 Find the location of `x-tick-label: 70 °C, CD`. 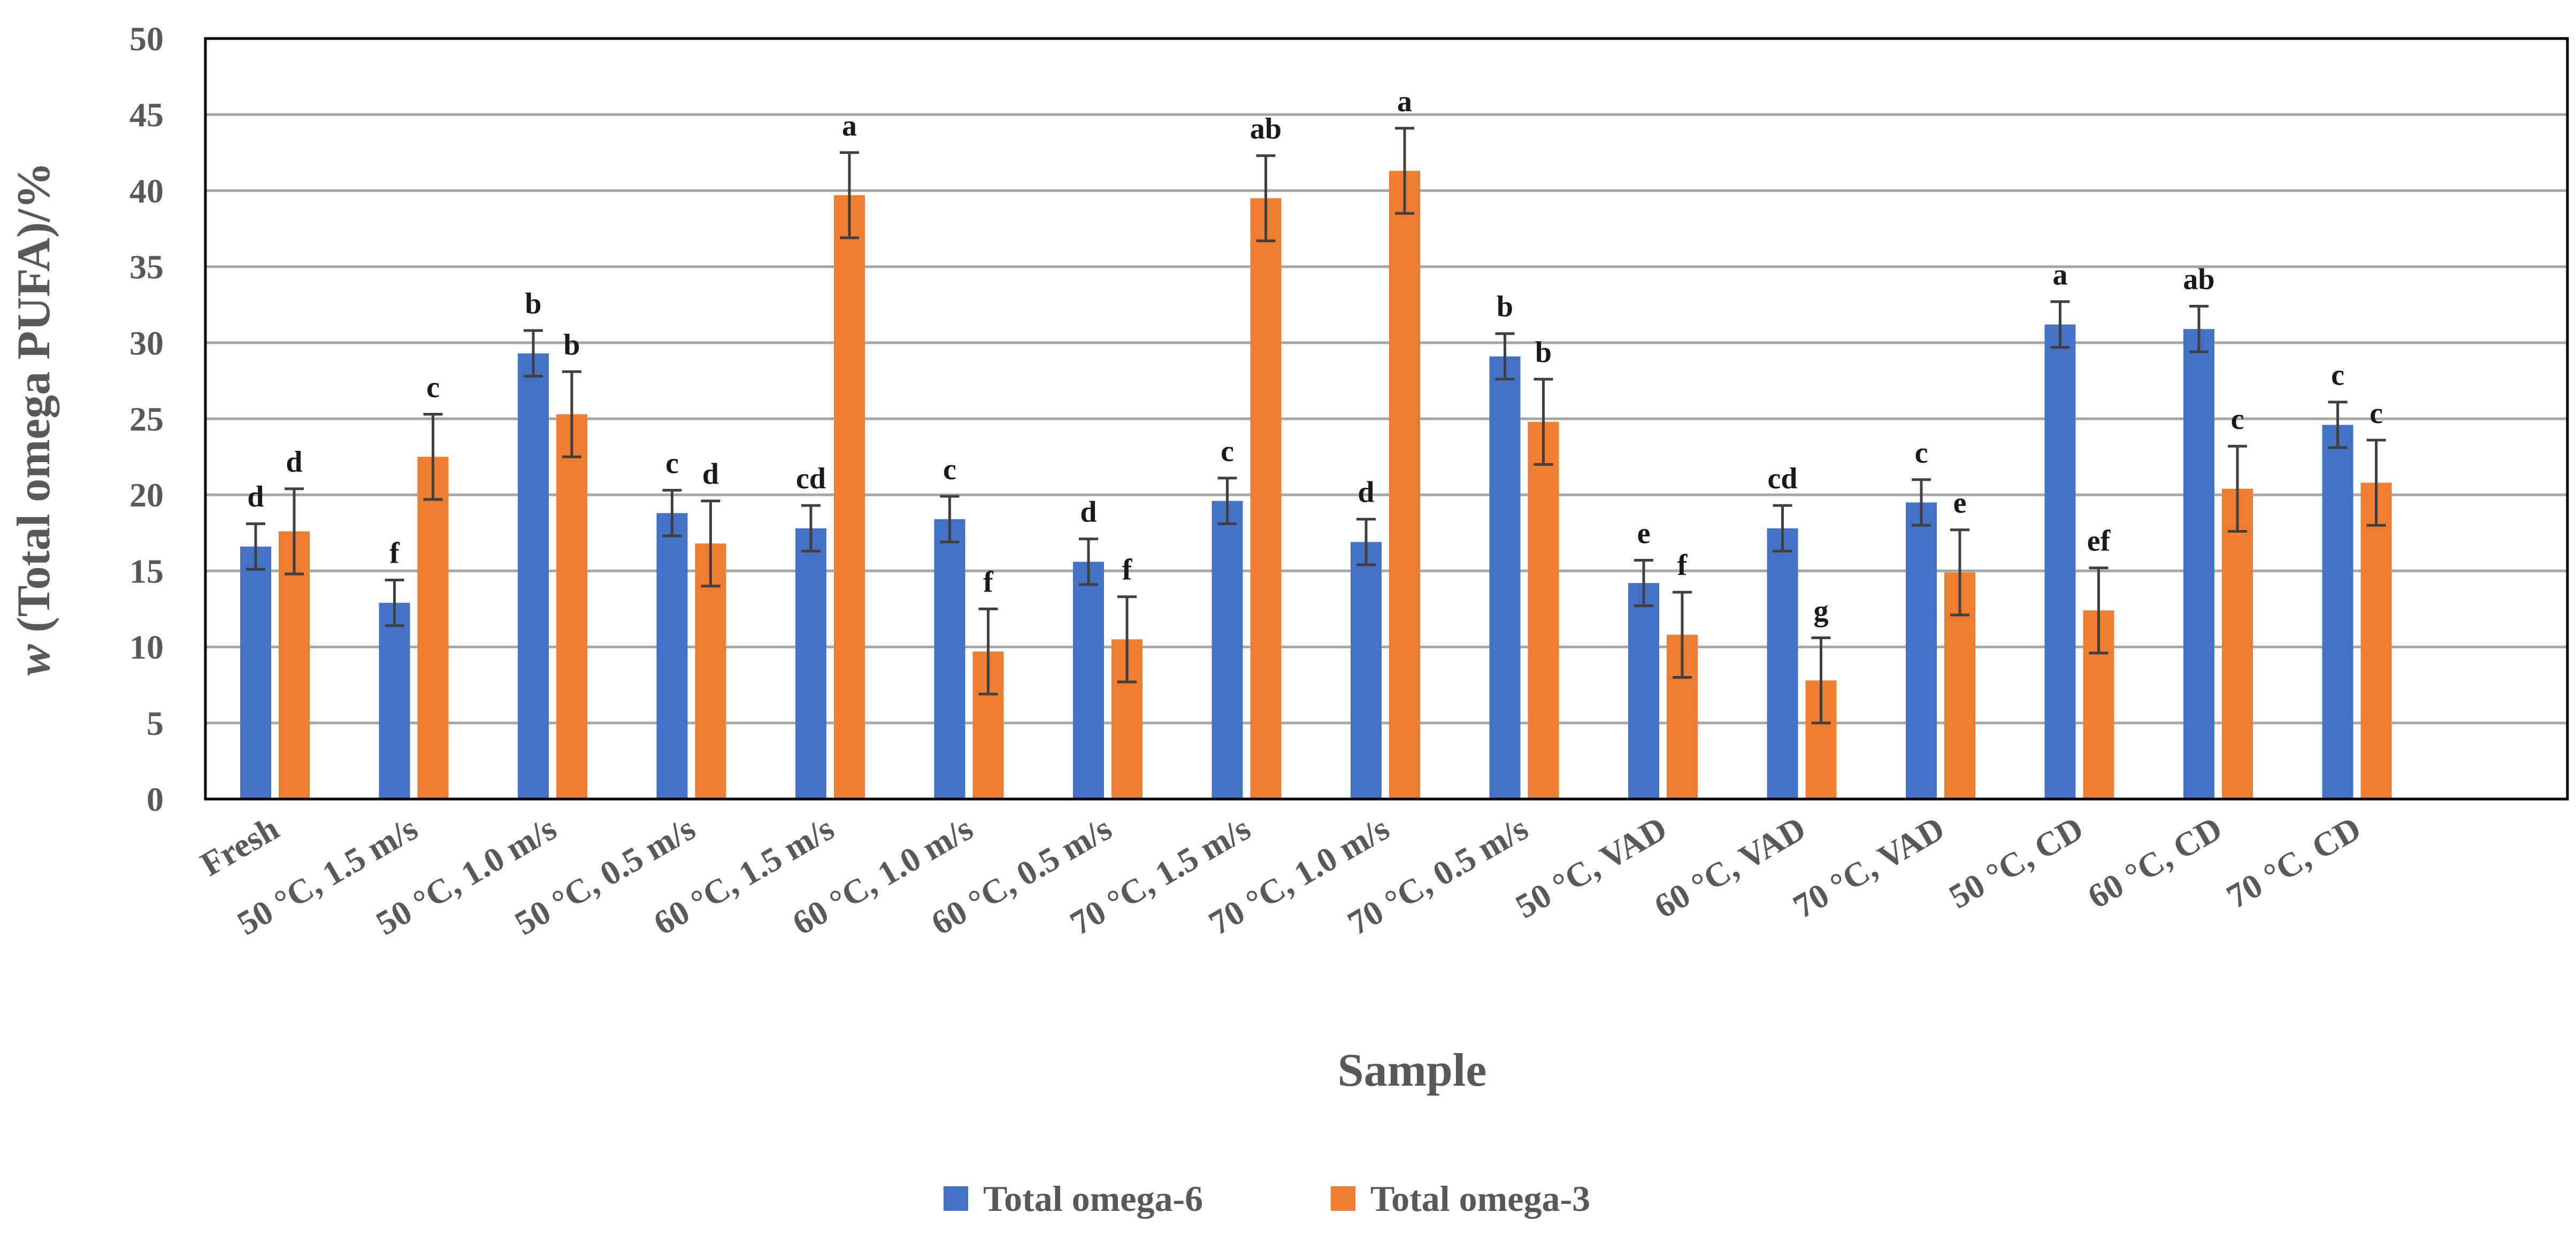

x-tick-label: 70 °C, CD is located at coordinates (2293, 862).